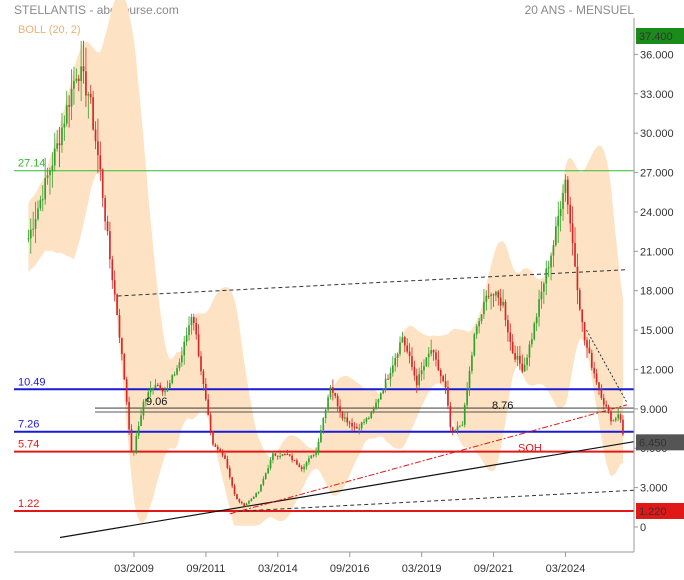 The image size is (684, 580). What do you see at coordinates (654, 489) in the screenshot?
I see `y-tick-label-11: 3.000` at bounding box center [654, 489].